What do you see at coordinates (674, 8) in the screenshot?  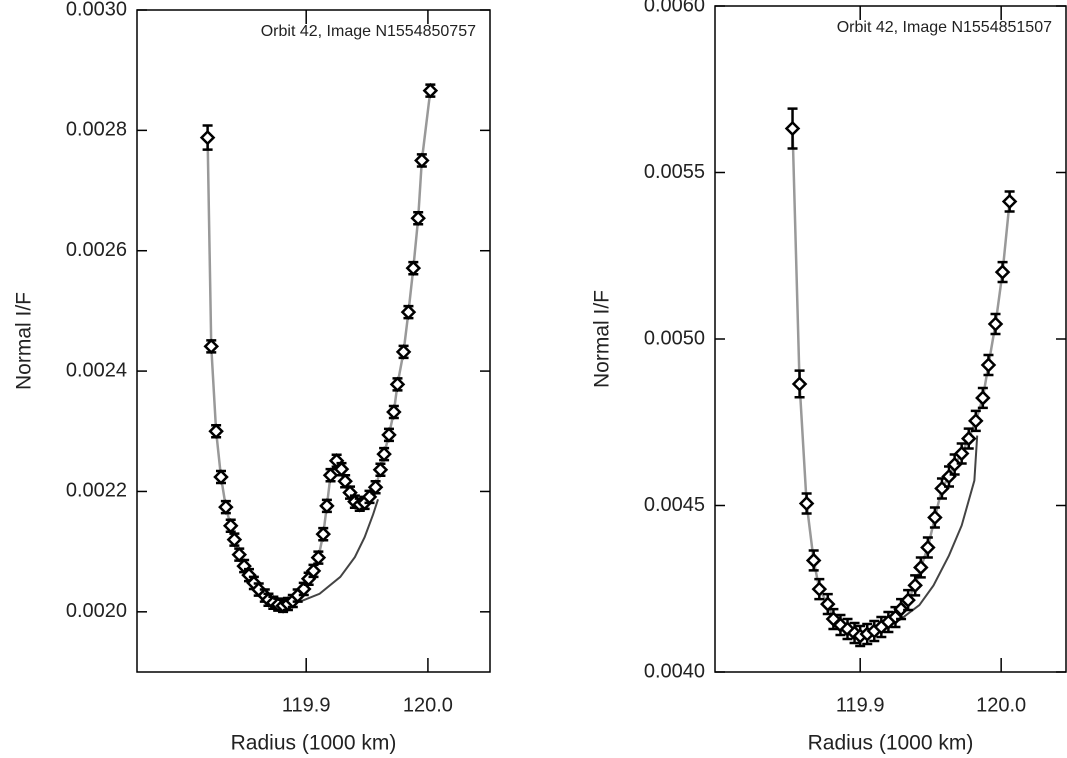 I see `y-tick-label: 0.0060` at bounding box center [674, 8].